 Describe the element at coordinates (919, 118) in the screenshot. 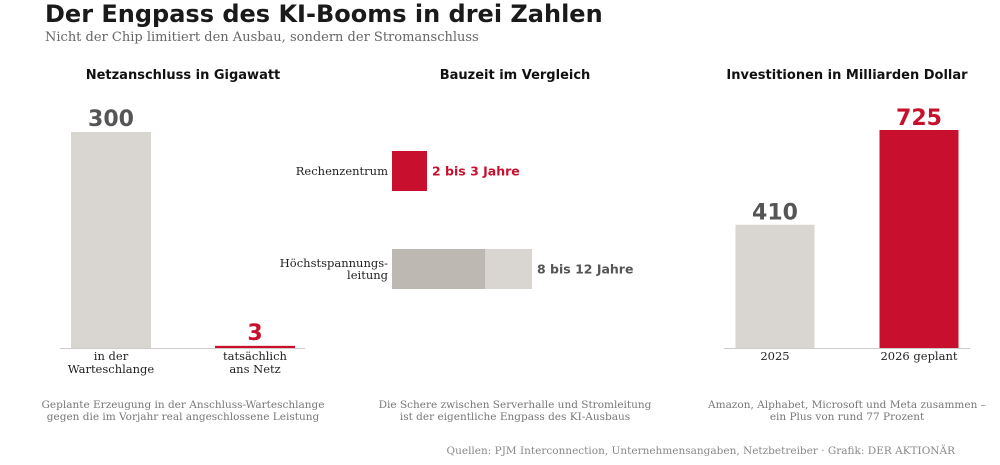

I see `panel-3-value-label-2: 725` at that location.